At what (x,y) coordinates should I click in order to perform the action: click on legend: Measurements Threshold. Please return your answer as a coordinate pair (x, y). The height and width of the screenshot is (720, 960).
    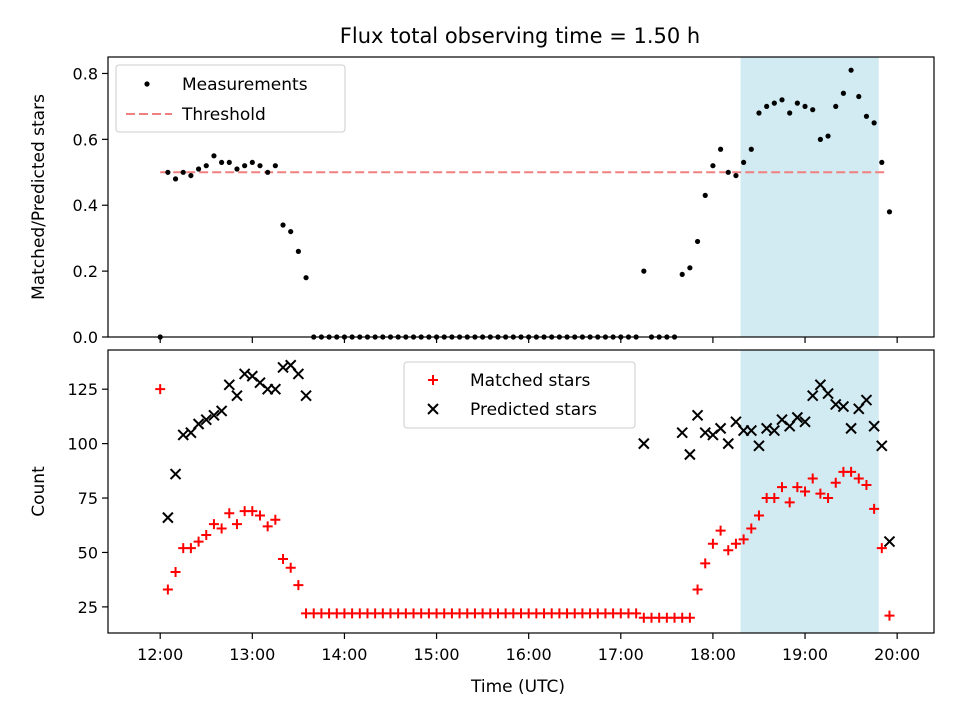
    Looking at the image, I should click on (230, 98).